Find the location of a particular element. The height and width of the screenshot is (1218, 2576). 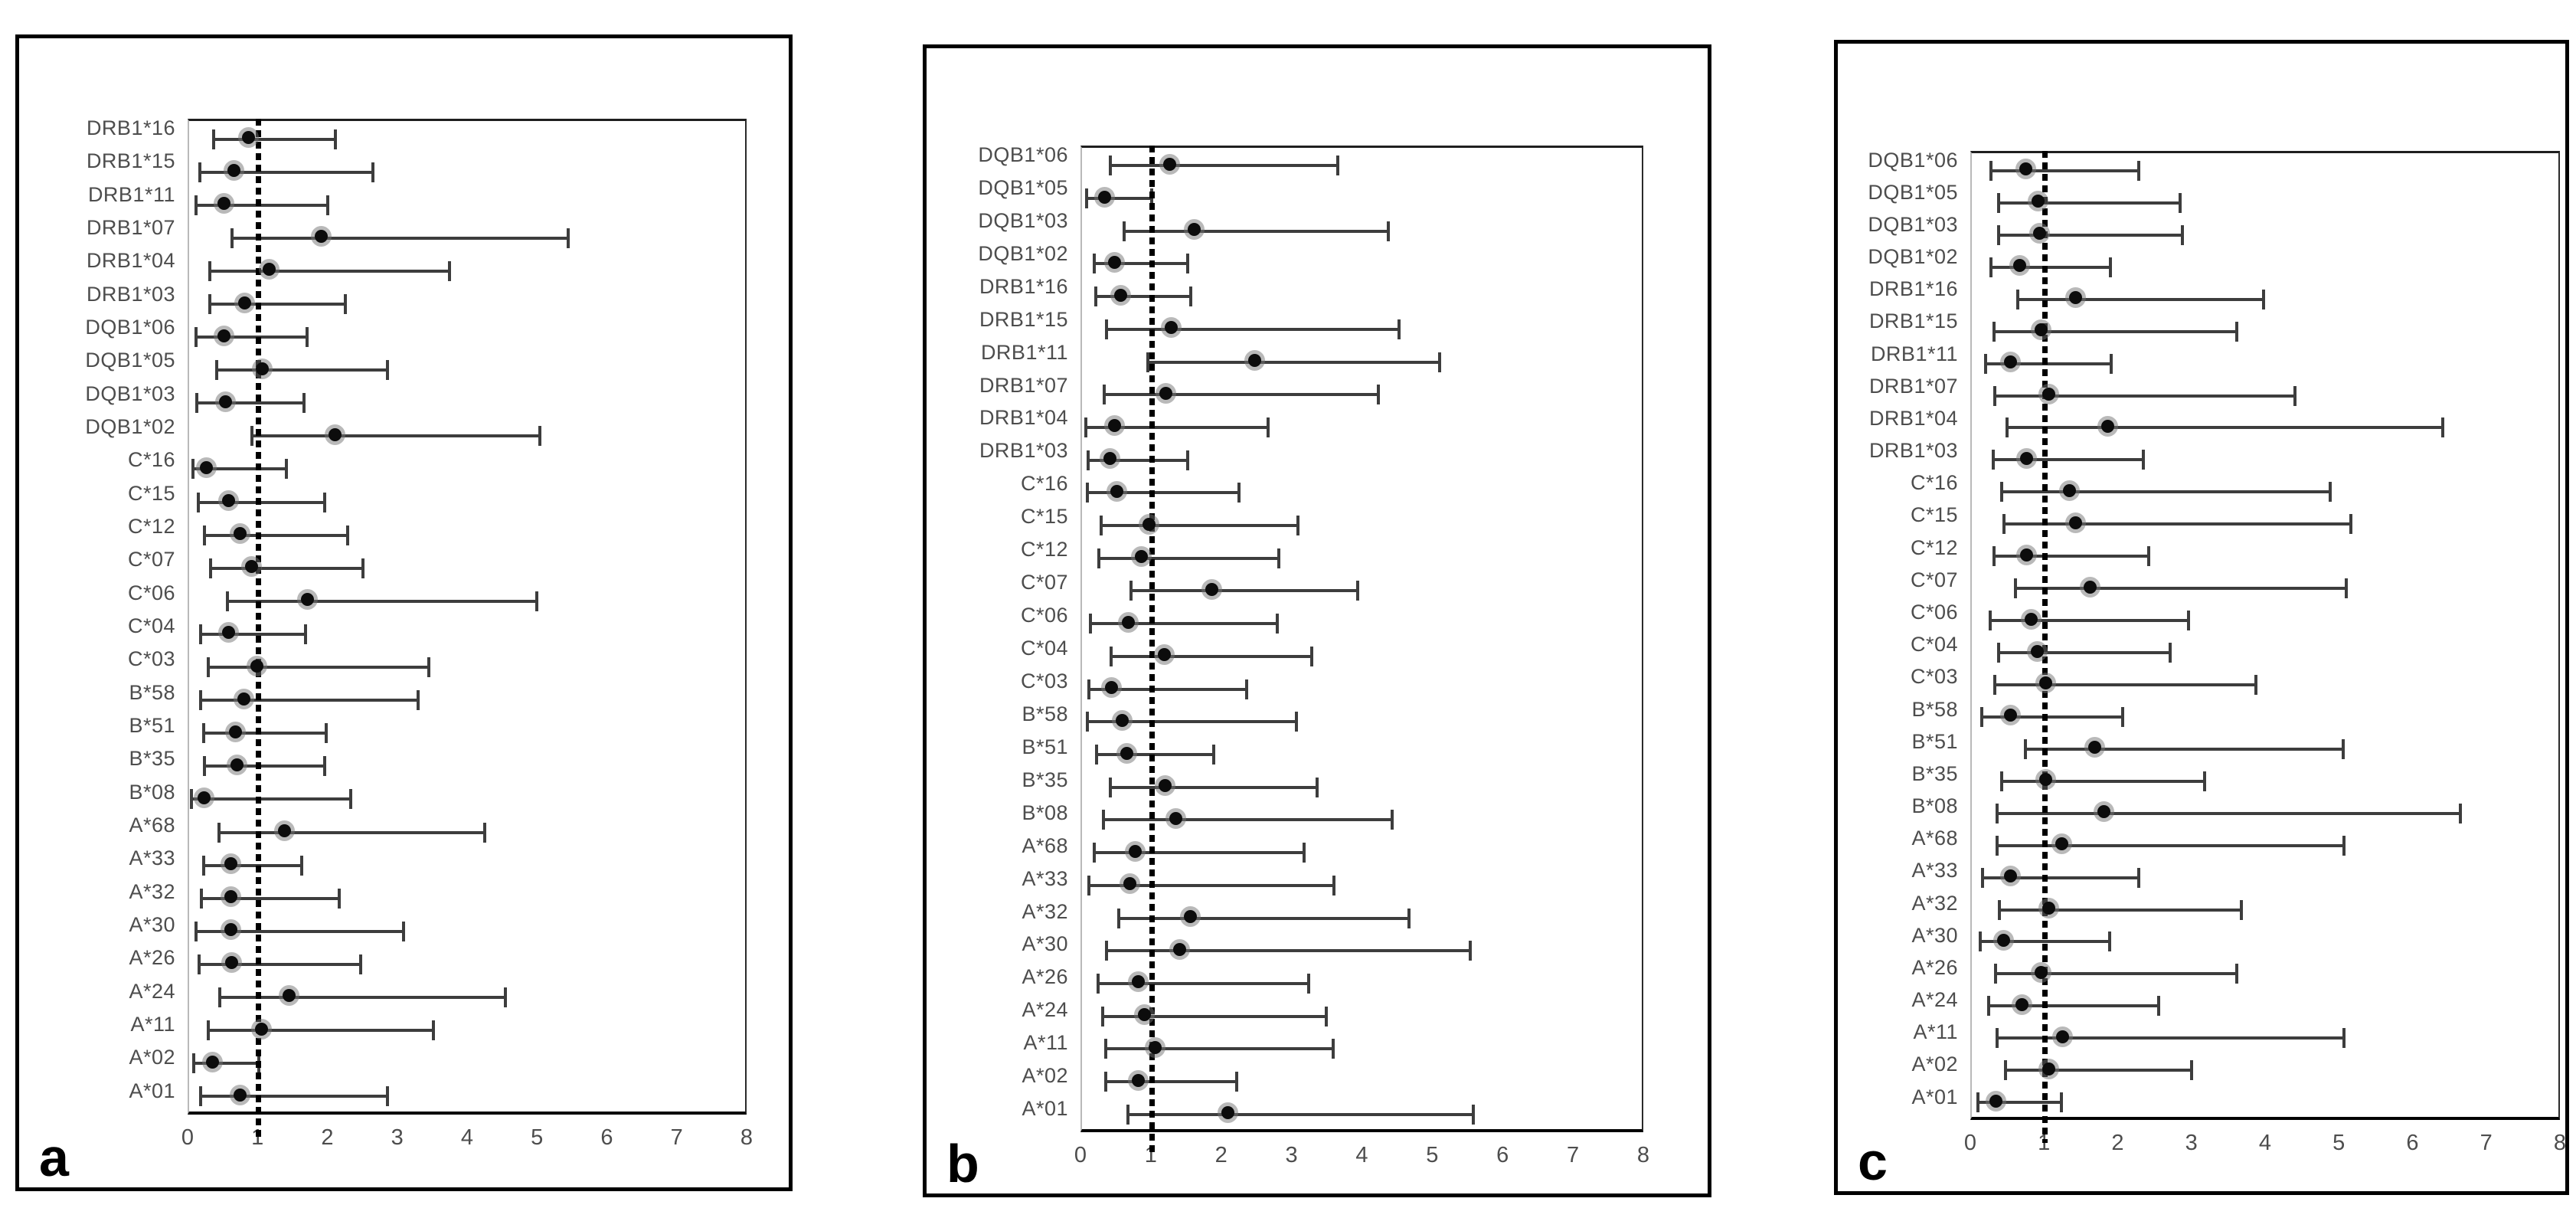

row-label: DRB1*15 is located at coordinates (1023, 319).